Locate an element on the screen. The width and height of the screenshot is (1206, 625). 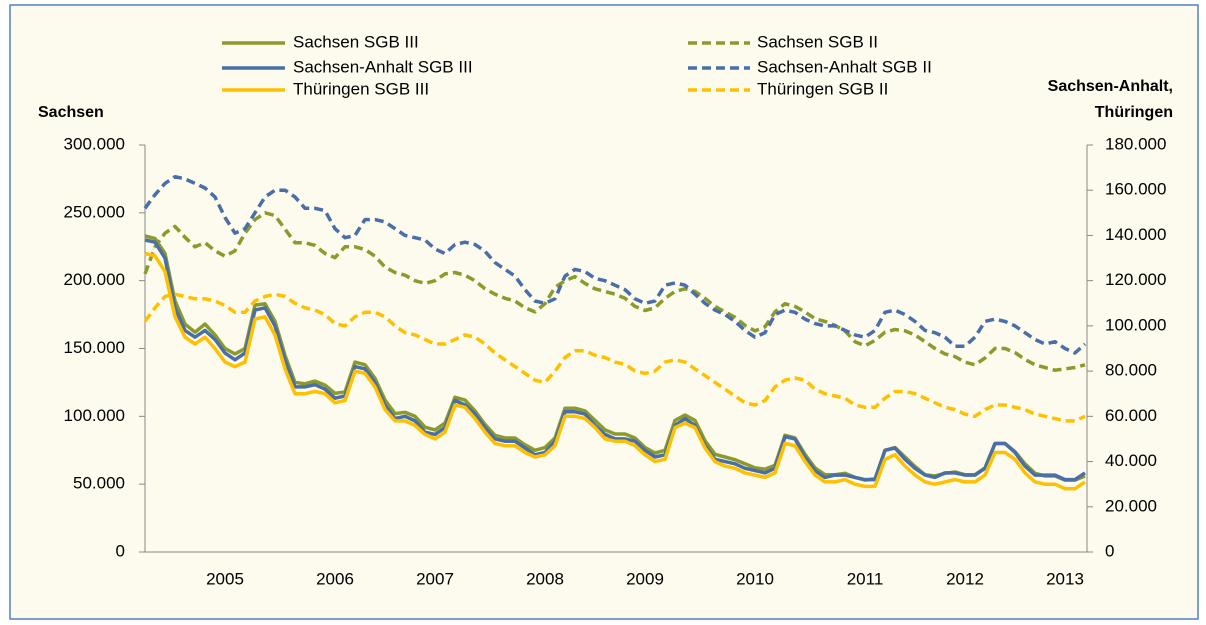
y-axis-title: Sachsen is located at coordinates (71, 112).